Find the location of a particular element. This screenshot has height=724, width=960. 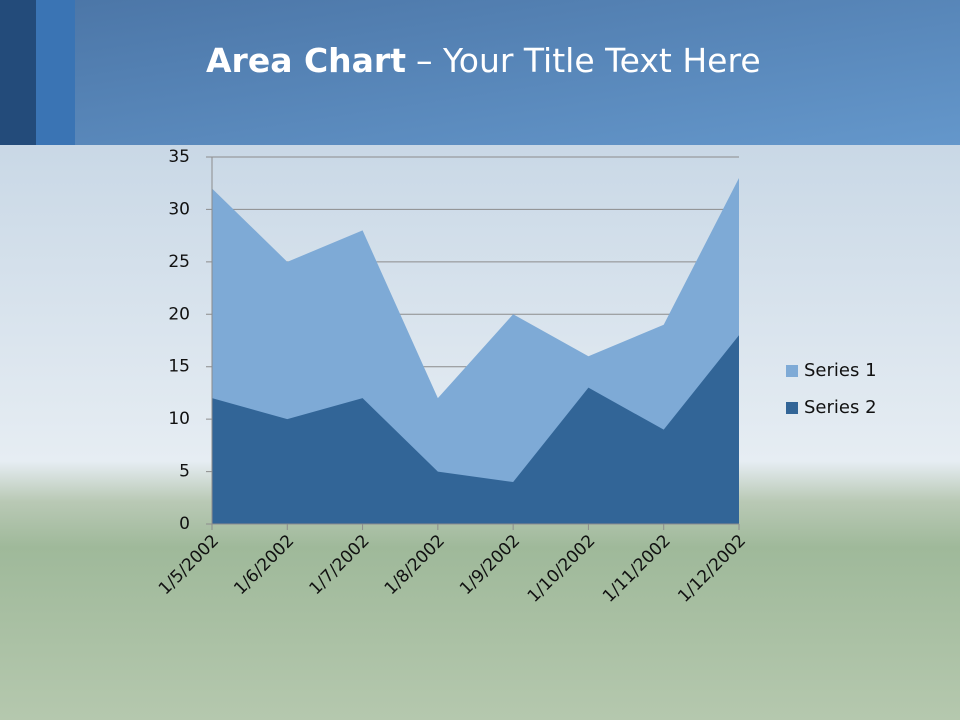

y-tick-label: 5 is located at coordinates (184, 472).